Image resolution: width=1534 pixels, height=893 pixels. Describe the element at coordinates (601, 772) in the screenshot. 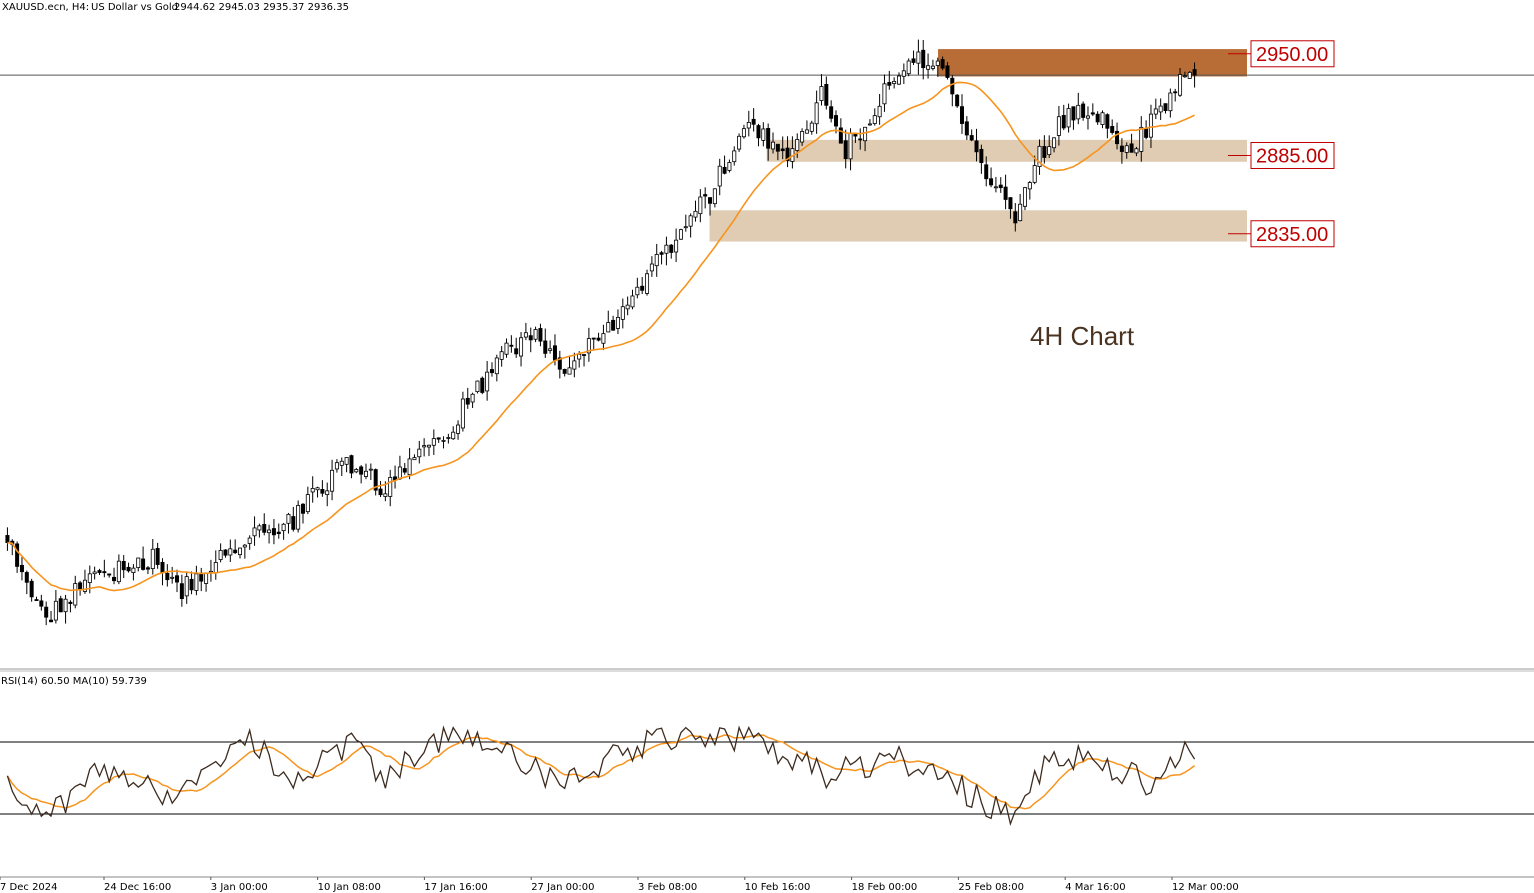

I see `rsi-ma-line` at that location.